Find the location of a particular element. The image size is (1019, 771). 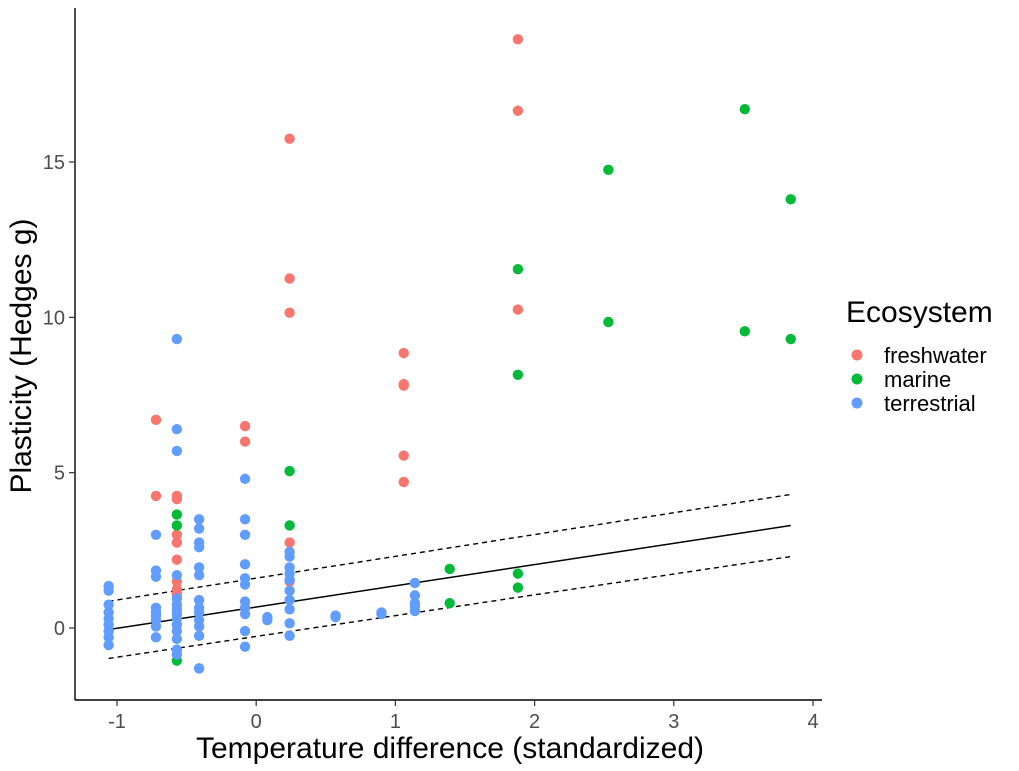

y-tick-label: 10 is located at coordinates (54, 318).